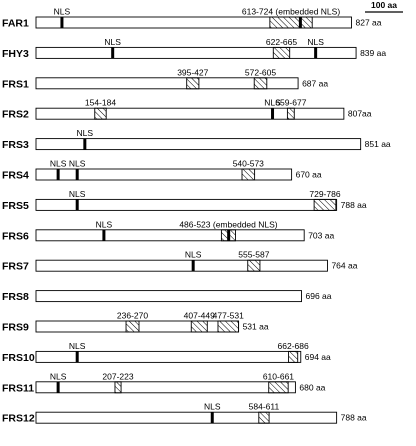 This screenshot has height=446, width=416. What do you see at coordinates (369, 23) in the screenshot?
I see `protein-length-label: 827 aa` at bounding box center [369, 23].